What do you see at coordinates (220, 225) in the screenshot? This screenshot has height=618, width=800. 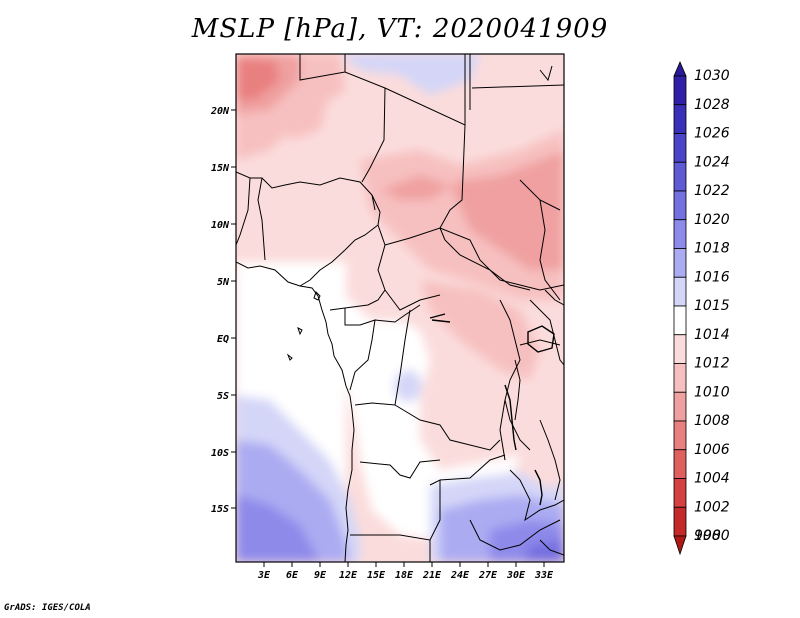 I see `lat-label: 10N` at bounding box center [220, 225].